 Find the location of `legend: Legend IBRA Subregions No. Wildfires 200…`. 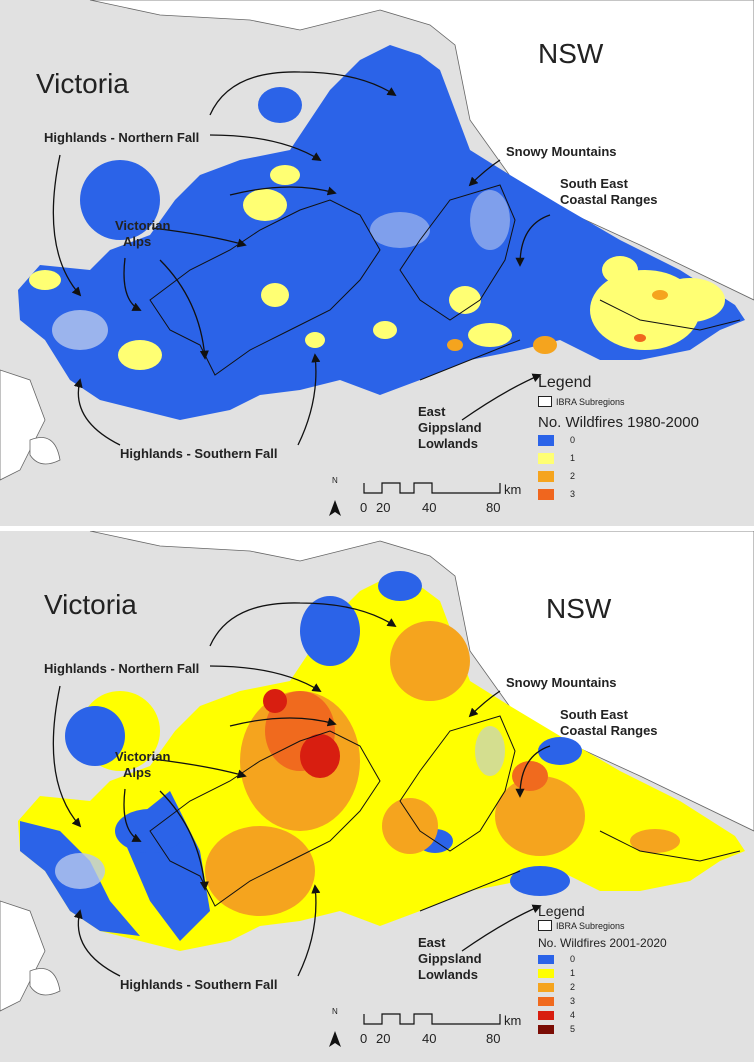

legend: Legend IBRA Subregions No. Wildfires 200… is located at coordinates (602, 969).